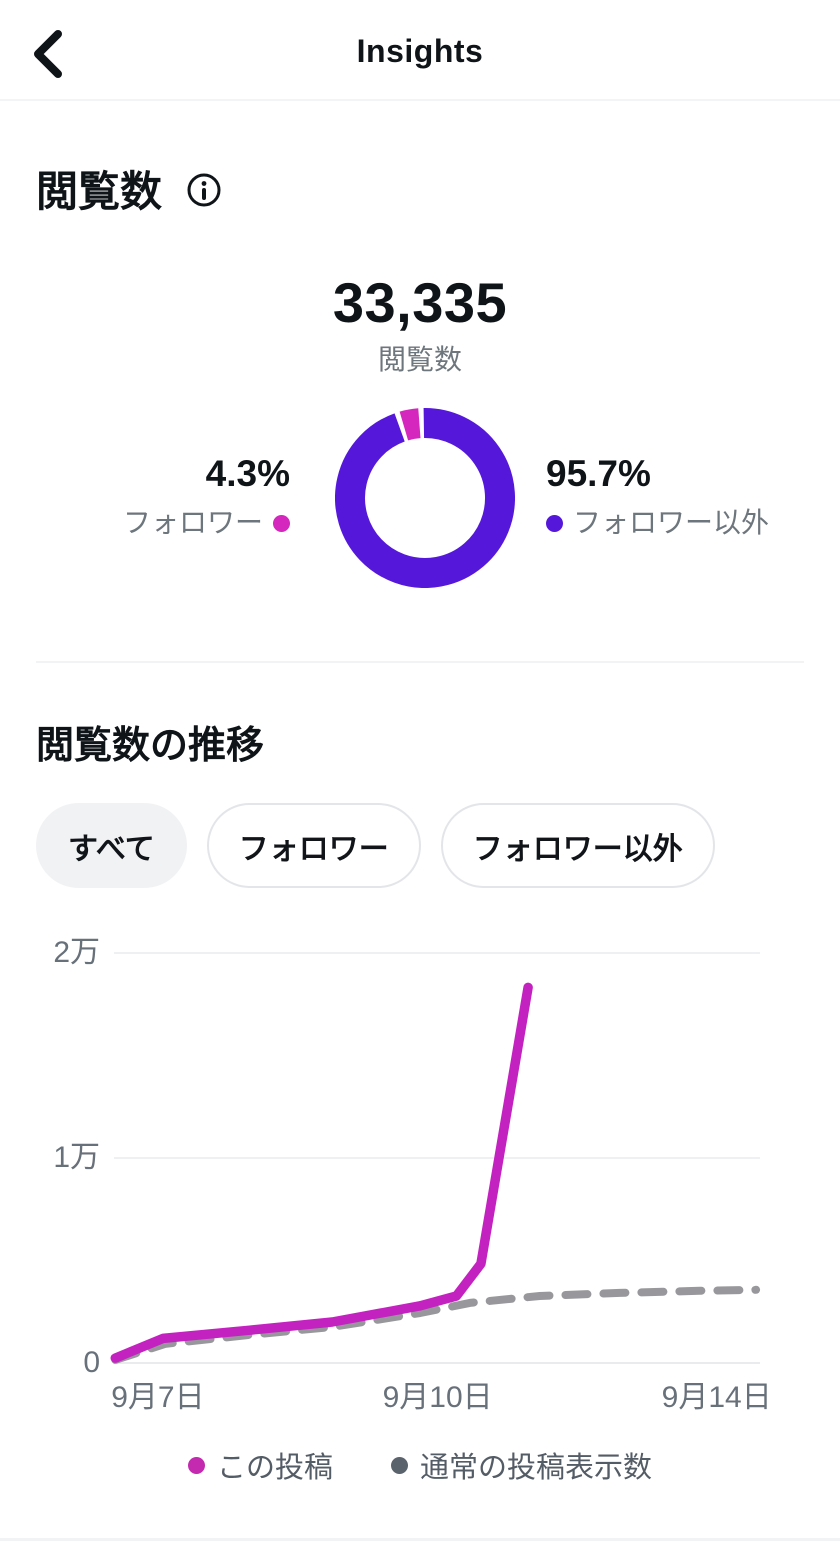  I want to click on info-icon, so click(204, 190).